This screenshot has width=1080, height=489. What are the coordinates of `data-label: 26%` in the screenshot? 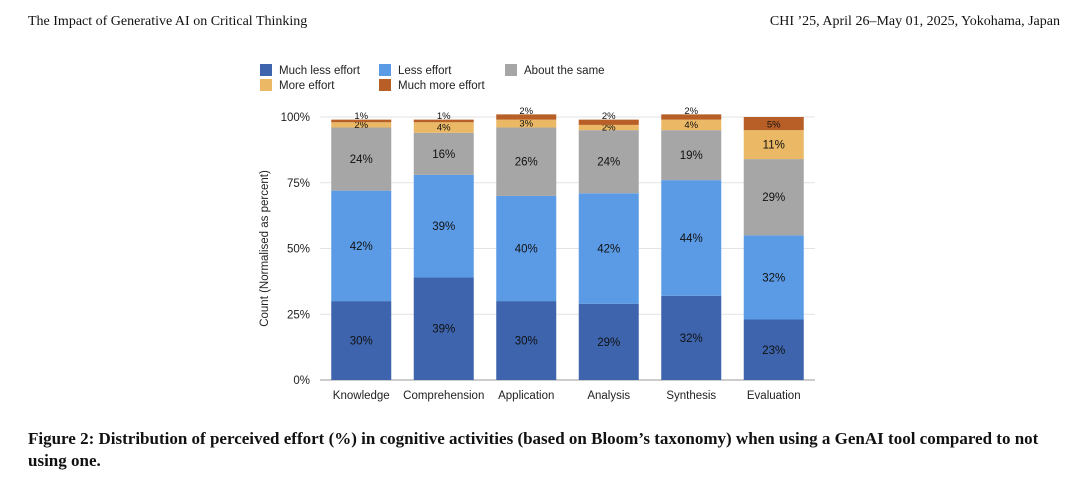 It's located at (526, 163).